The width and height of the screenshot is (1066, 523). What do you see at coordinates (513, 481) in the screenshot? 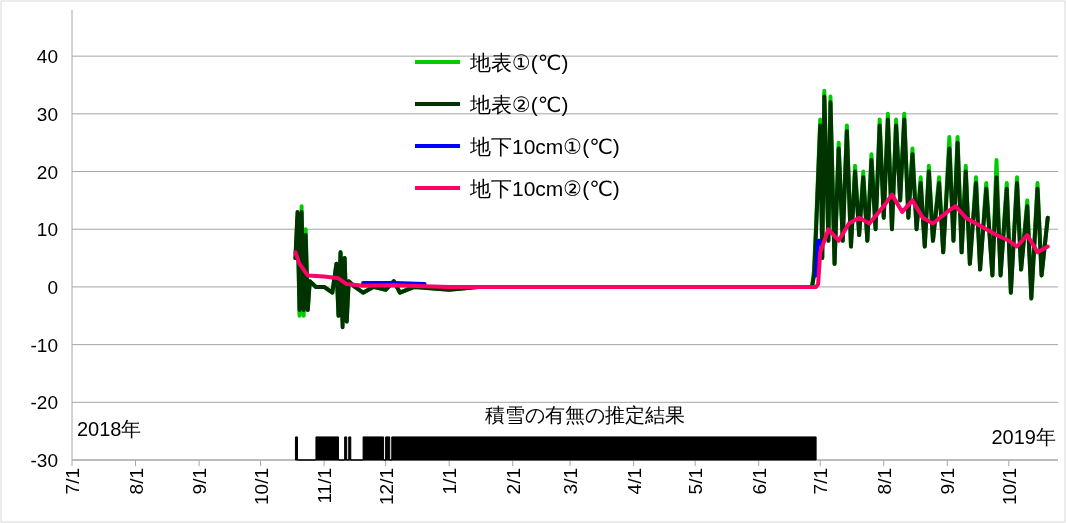
I see `x-tick-label: 2/1` at bounding box center [513, 481].